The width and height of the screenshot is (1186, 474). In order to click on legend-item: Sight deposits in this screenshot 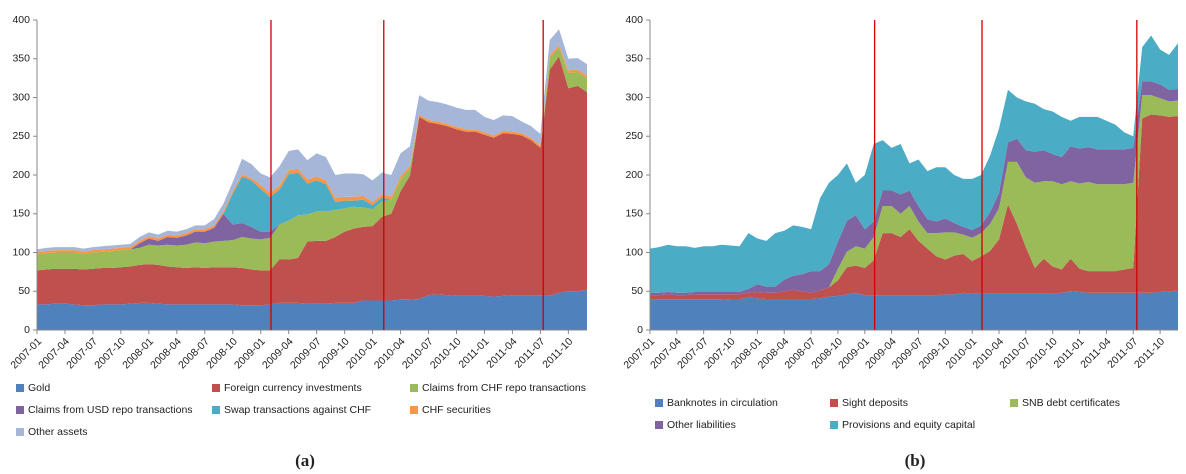, I will do `click(869, 403)`.